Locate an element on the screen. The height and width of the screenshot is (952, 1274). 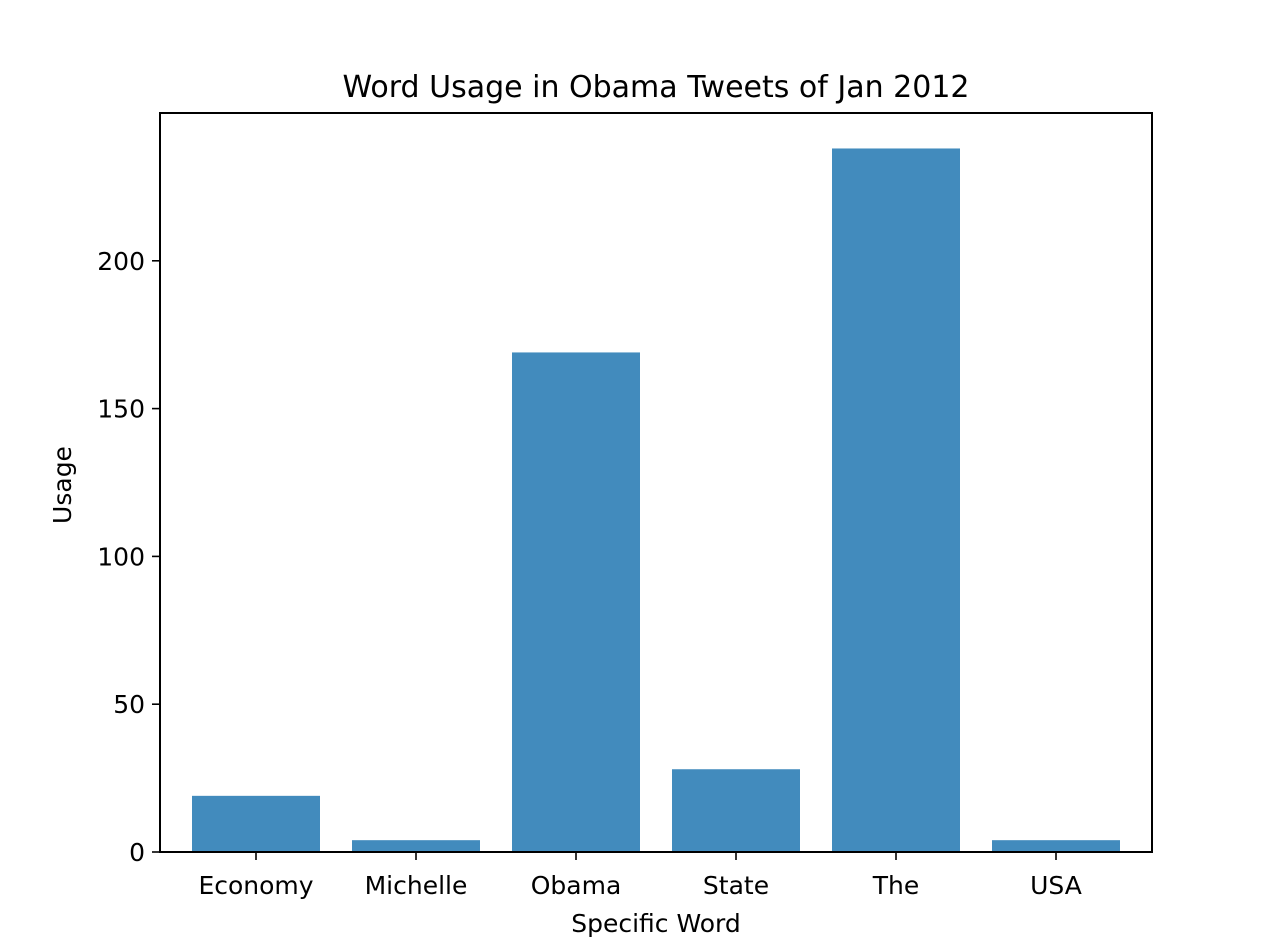
bar-obama is located at coordinates (576, 602).